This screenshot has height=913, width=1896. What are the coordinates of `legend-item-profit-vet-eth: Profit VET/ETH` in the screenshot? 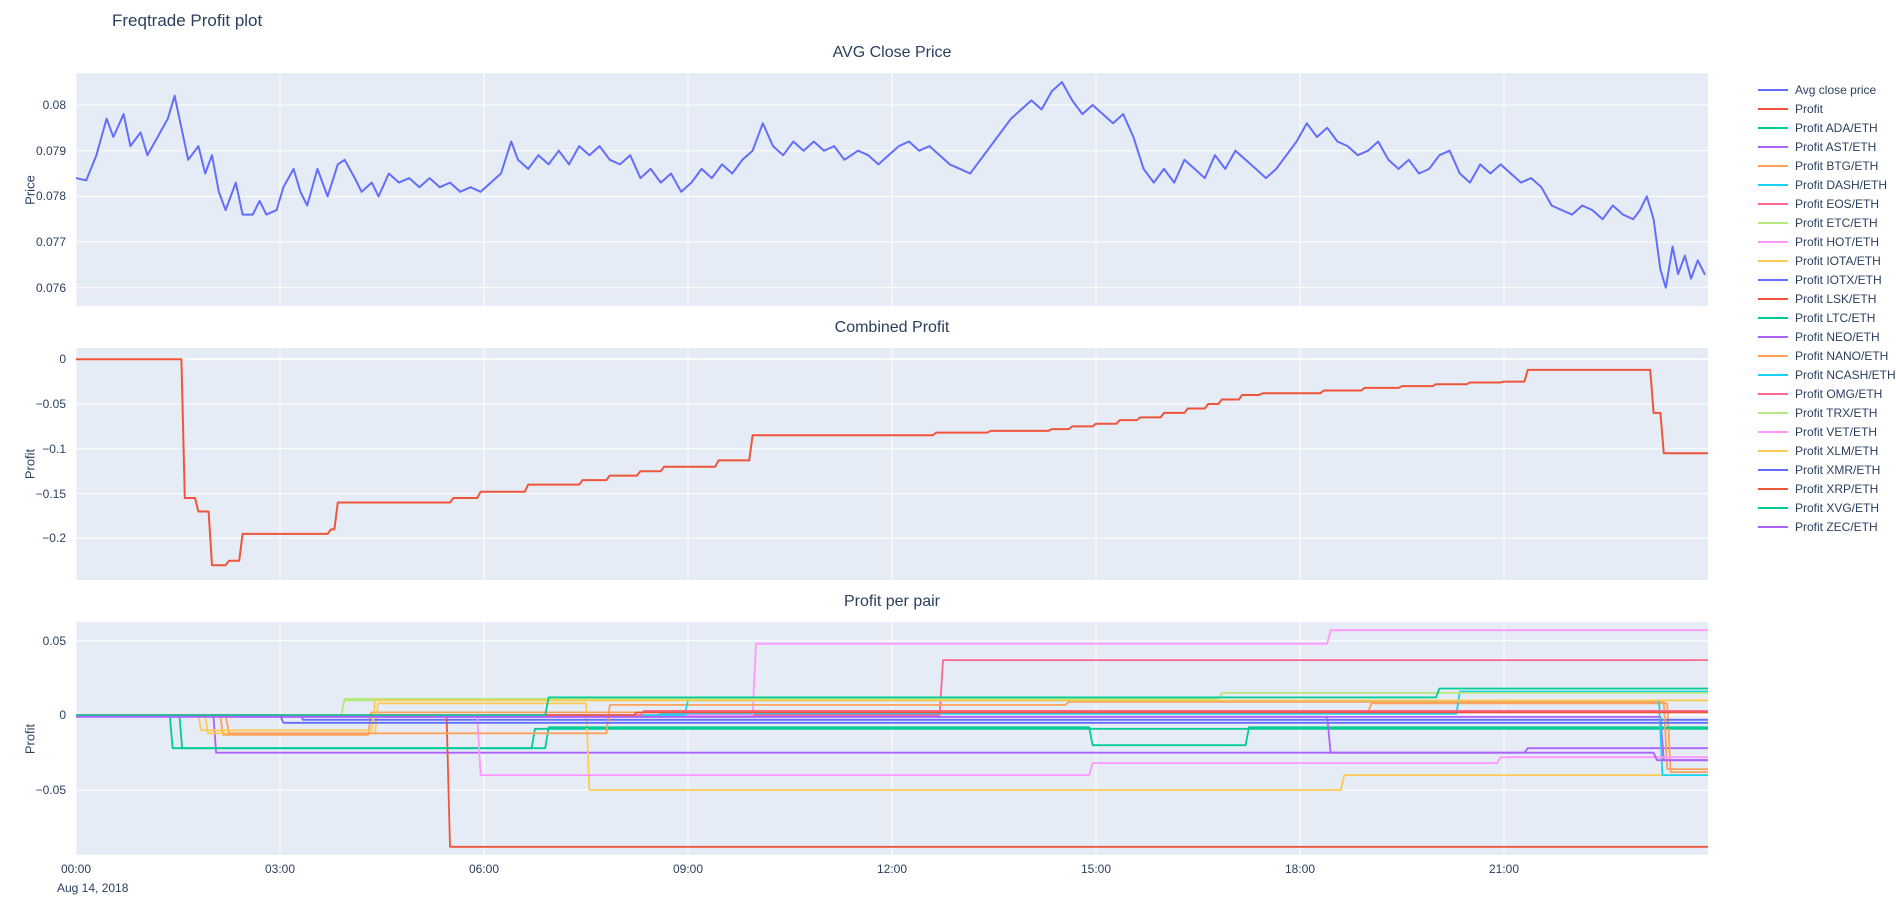 It's located at (1827, 431).